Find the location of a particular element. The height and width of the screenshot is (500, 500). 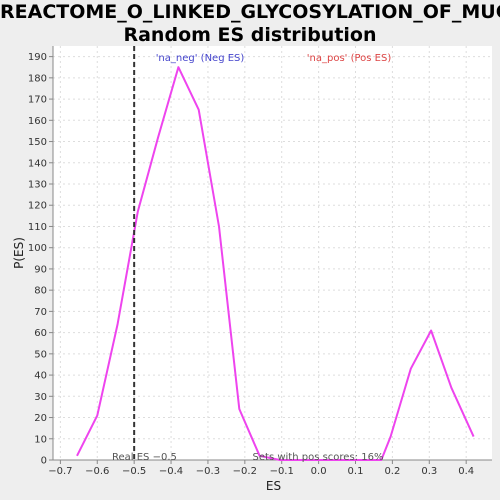

x-tick-label-11: 0.4 is located at coordinates (466, 471).